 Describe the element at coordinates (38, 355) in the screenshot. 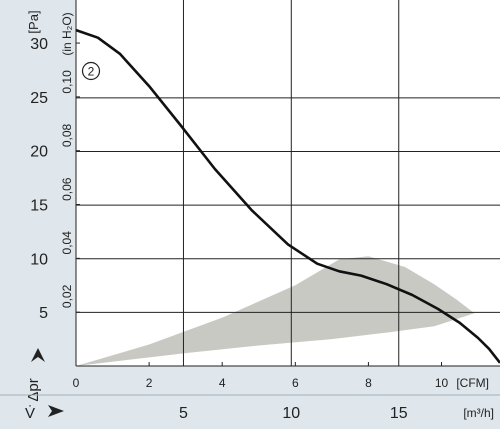

I see `left-axis-arrow-icon` at that location.